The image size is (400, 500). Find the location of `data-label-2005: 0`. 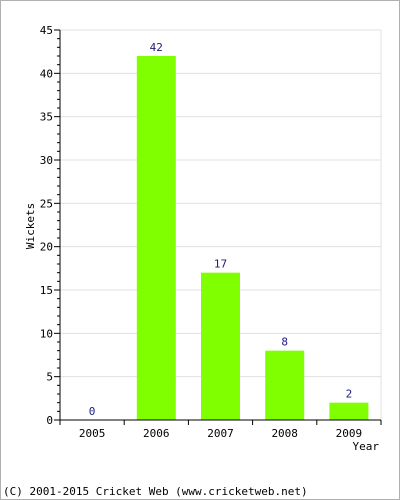

data-label-2005: 0 is located at coordinates (92, 411).